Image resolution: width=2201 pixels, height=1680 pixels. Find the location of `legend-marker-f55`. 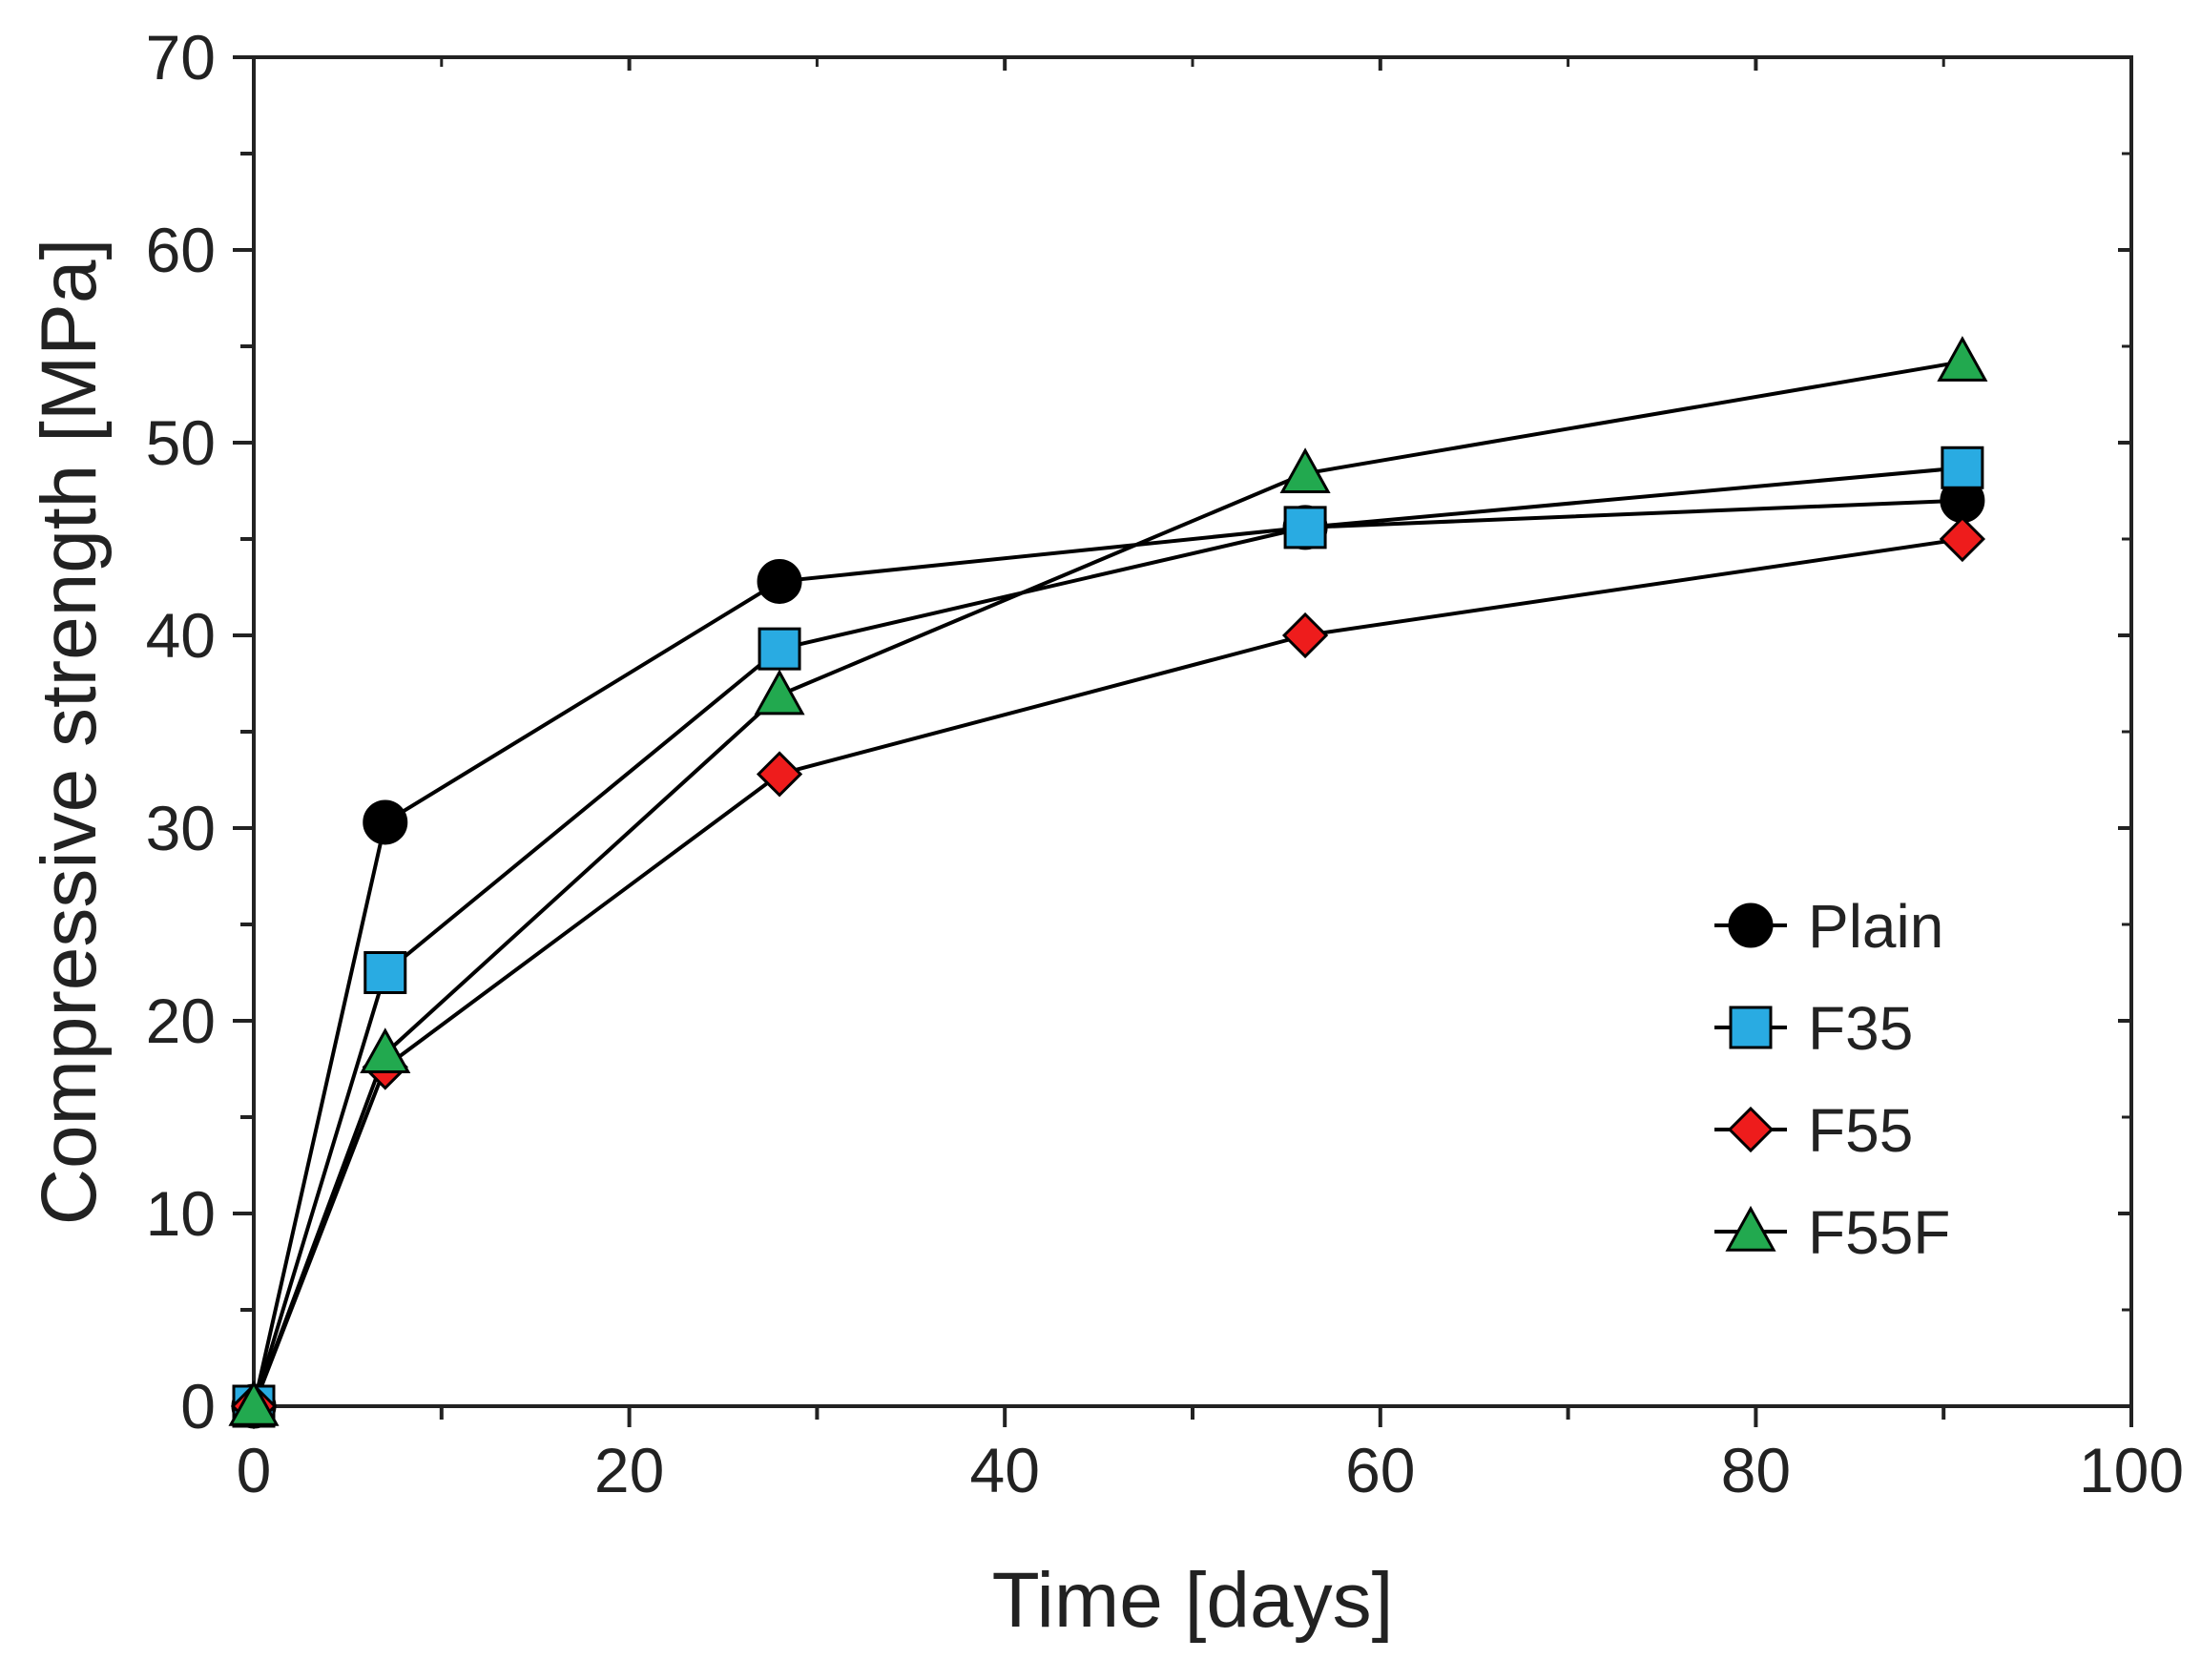

legend-marker-f55 is located at coordinates (1751, 1129).